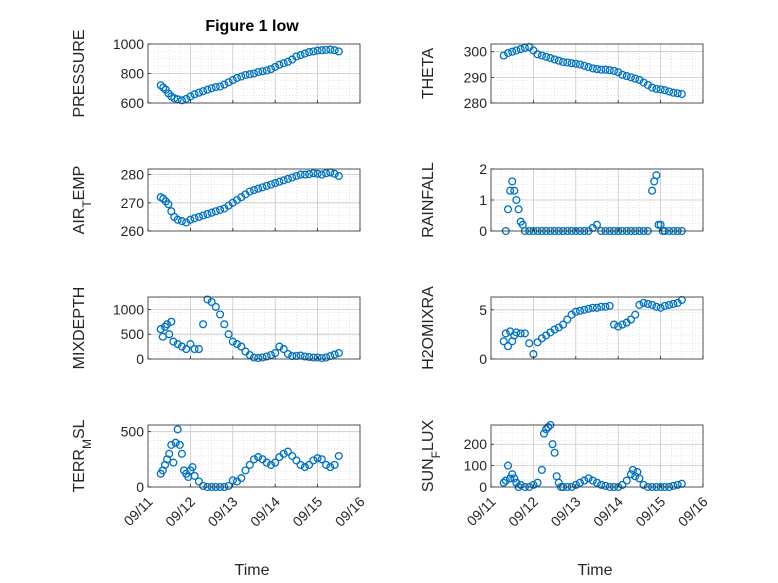 The image size is (778, 583). Describe the element at coordinates (79, 221) in the screenshot. I see `y-axis-label-part: AIR` at that location.